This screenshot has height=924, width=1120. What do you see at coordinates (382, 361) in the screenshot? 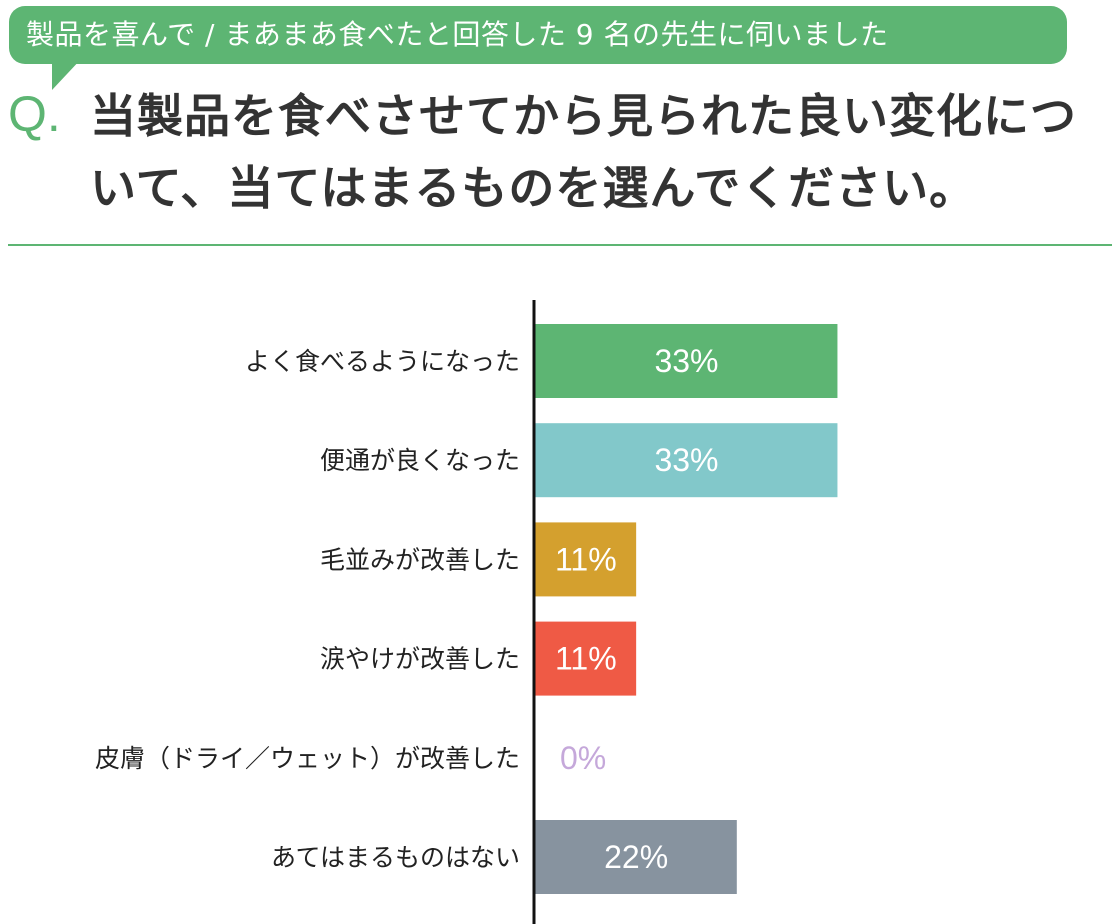
I see `category-label: よく食べるようになった` at bounding box center [382, 361].